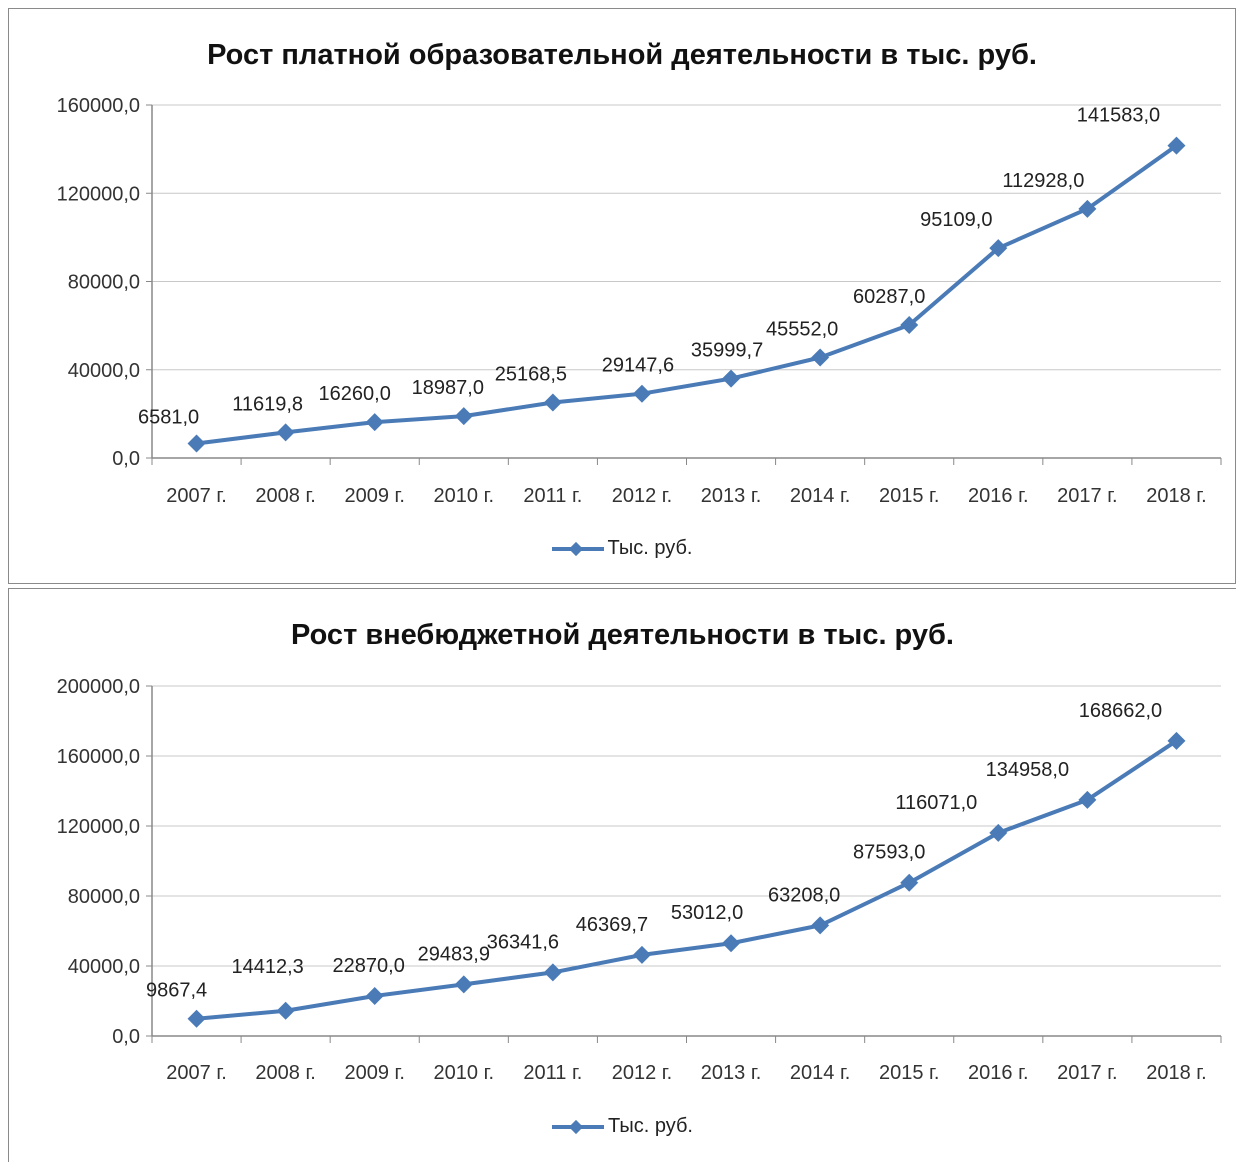 This screenshot has height=1163, width=1236. What do you see at coordinates (707, 913) in the screenshot?
I see `data-label: 53012,0` at bounding box center [707, 913].